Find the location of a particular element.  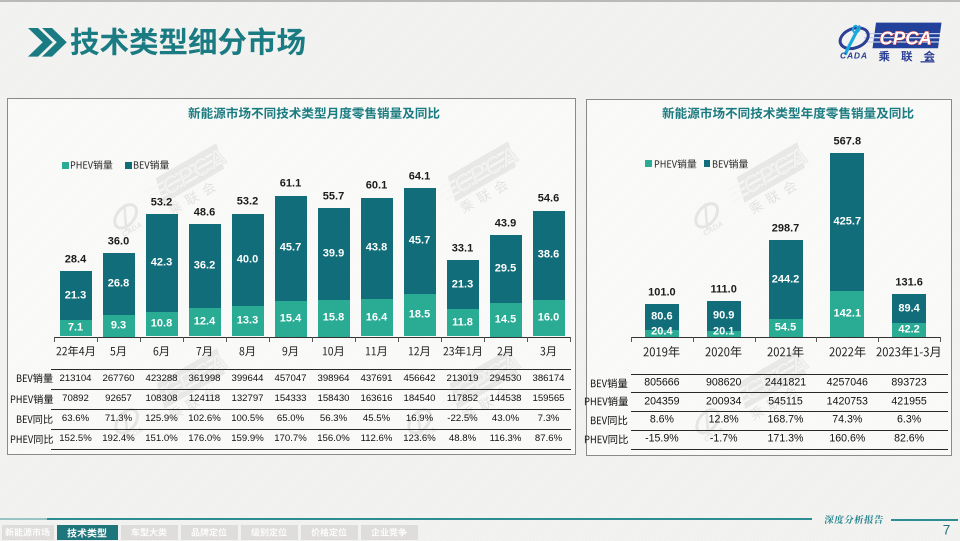

svg-text: CPCA is located at coordinates (906, 38).